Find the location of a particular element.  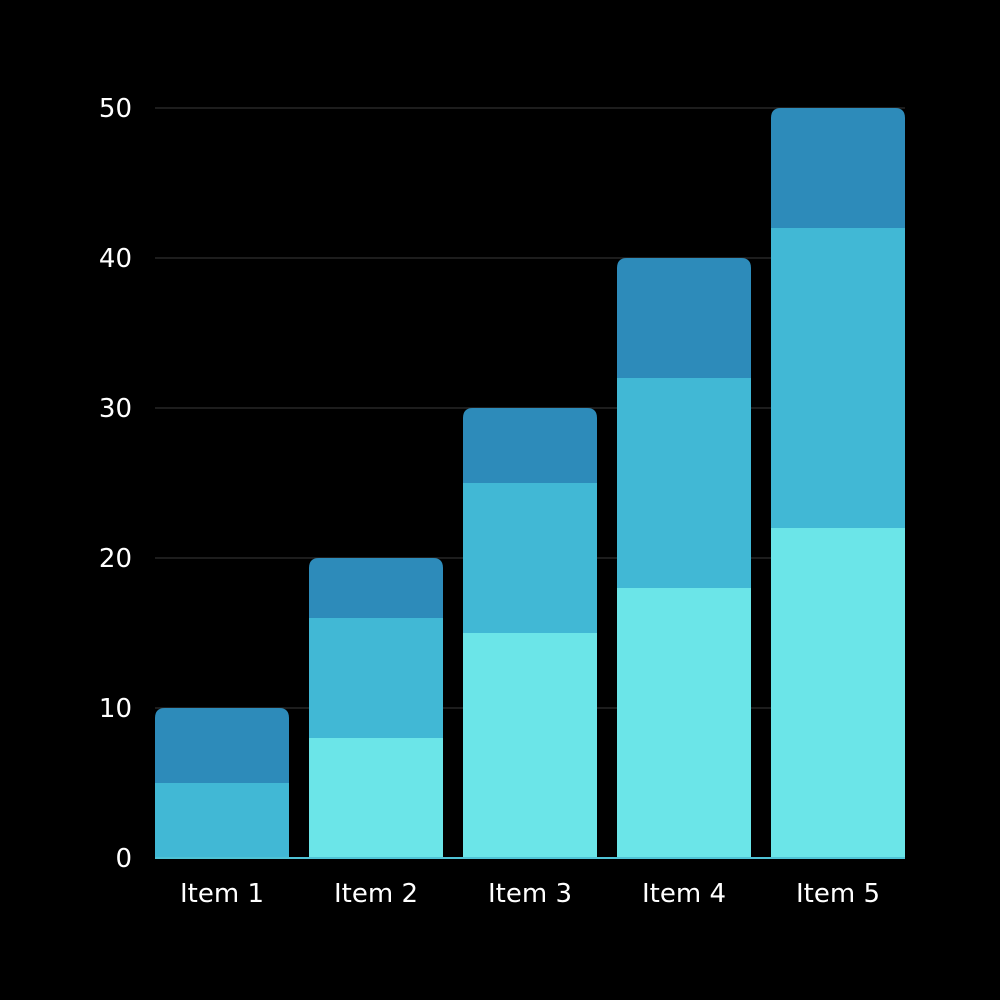

y-axis-ticks: 0 10 20 30 40 50 is located at coordinates (115, 484).